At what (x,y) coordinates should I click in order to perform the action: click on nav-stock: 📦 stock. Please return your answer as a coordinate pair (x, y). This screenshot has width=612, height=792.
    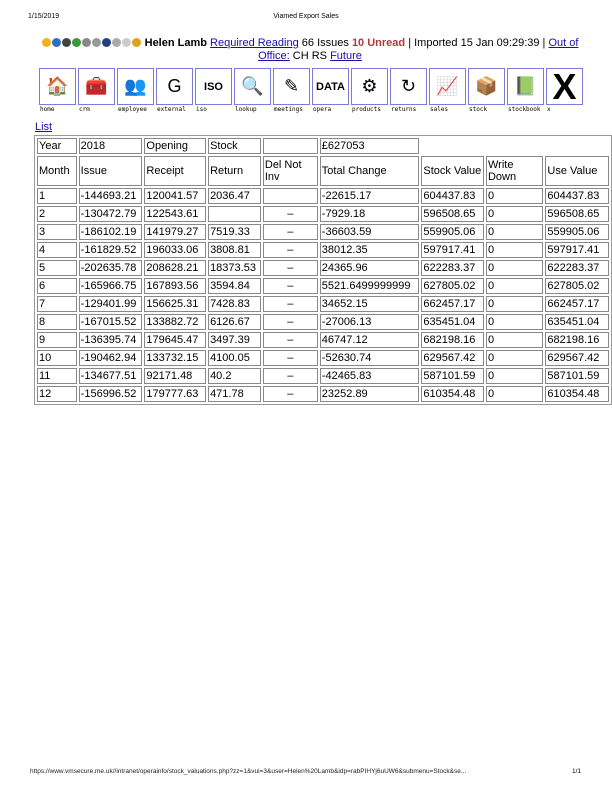
    Looking at the image, I should click on (486, 90).